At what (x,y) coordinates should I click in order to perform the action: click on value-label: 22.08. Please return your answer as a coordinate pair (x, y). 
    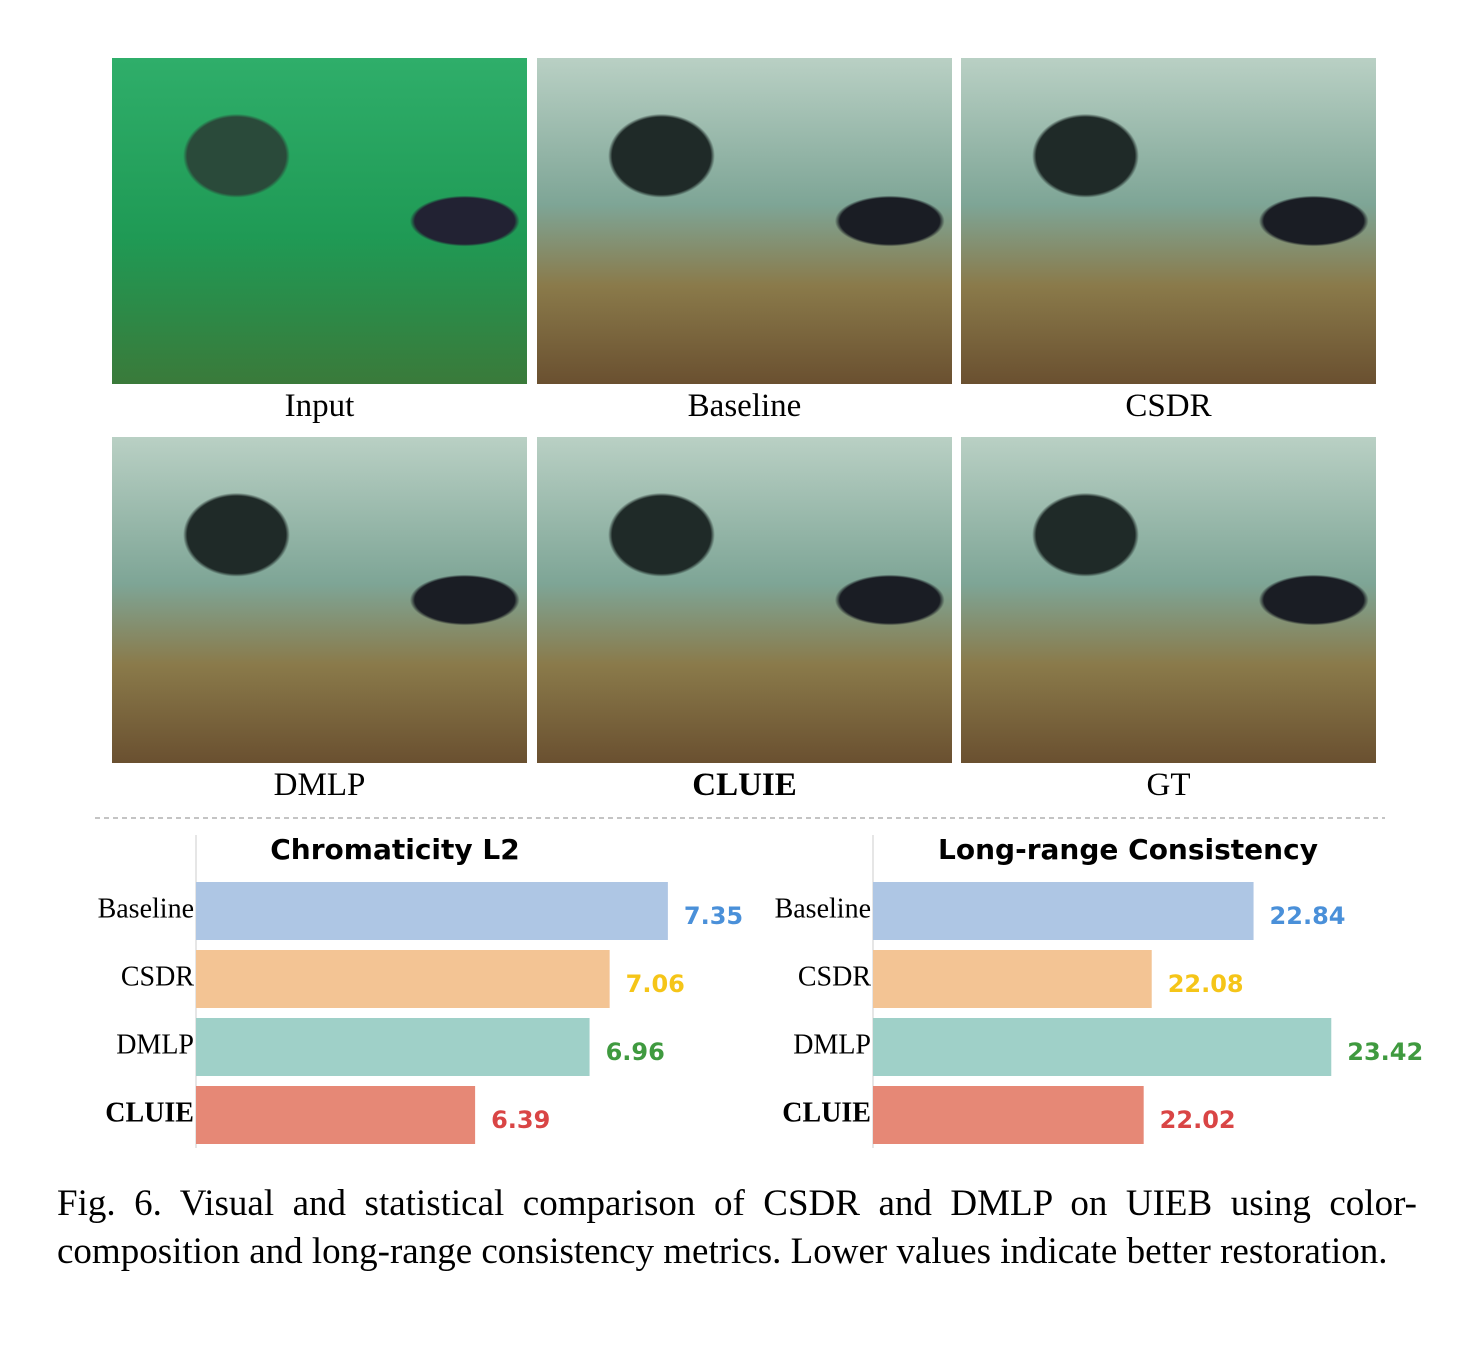
    Looking at the image, I should click on (1206, 984).